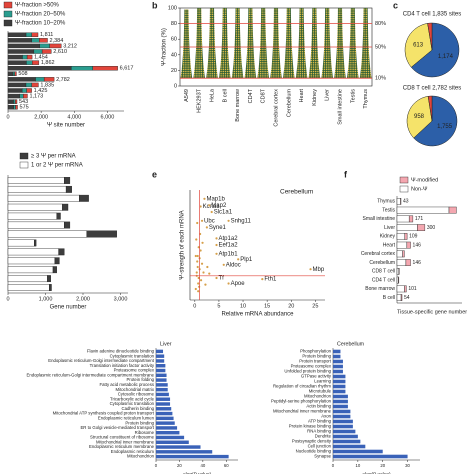 The image size is (474, 474). I want to click on total-label: 2,384, so click(57, 41).